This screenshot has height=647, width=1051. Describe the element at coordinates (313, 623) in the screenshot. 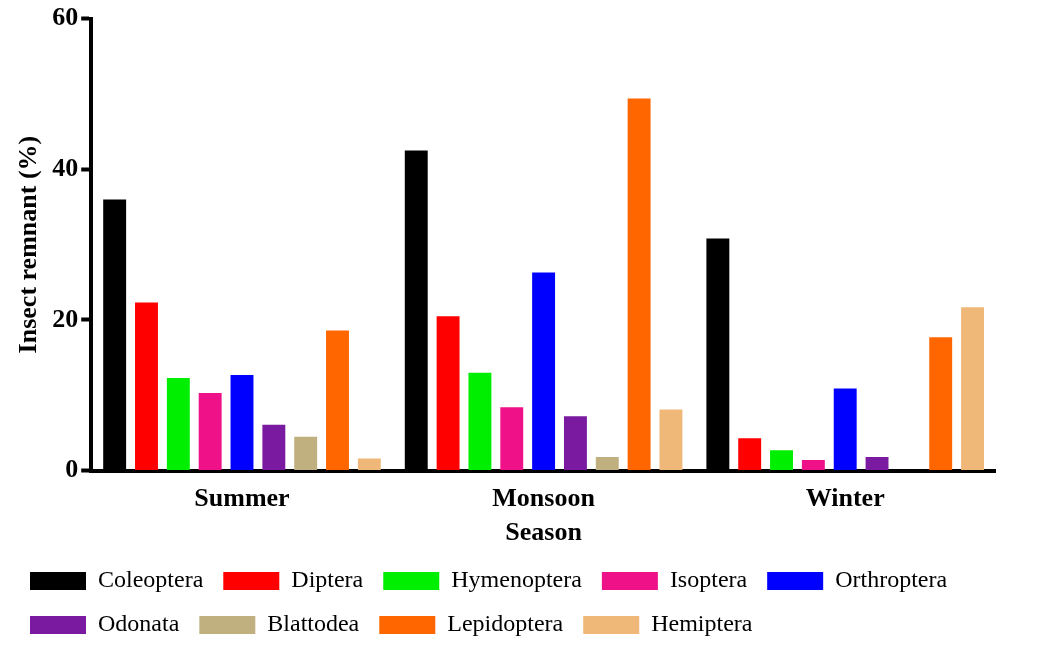

I see `legend-label: Blattodea` at that location.